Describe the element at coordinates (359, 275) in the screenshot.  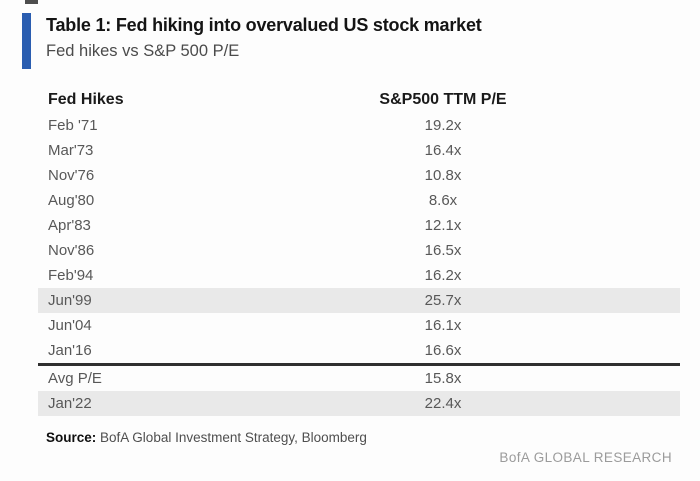
I see `table-row: Feb'94 16.2x` at that location.